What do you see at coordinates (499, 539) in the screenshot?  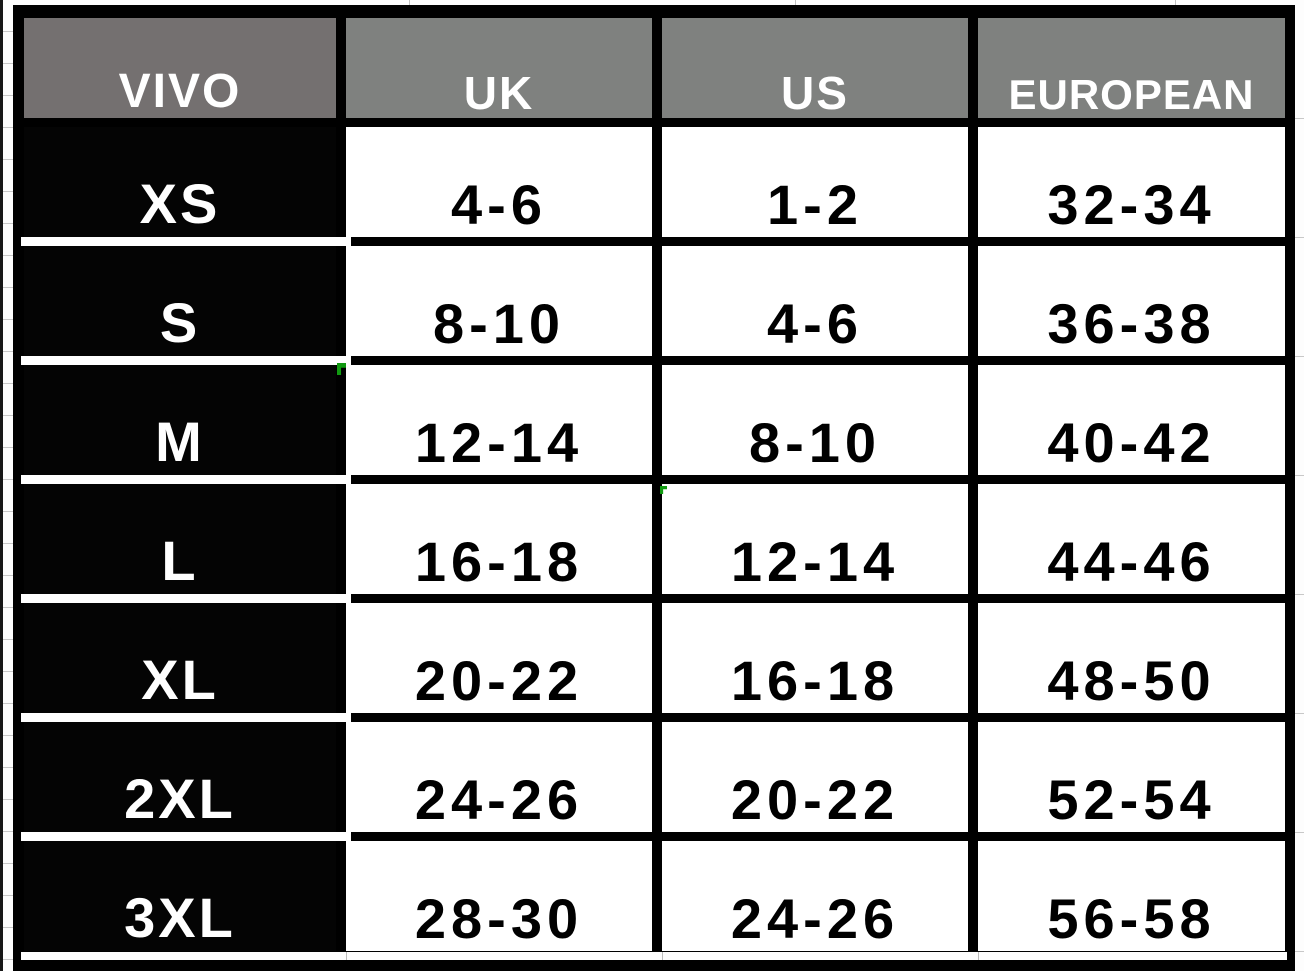 I see `cell-uk-l: 16-18` at bounding box center [499, 539].